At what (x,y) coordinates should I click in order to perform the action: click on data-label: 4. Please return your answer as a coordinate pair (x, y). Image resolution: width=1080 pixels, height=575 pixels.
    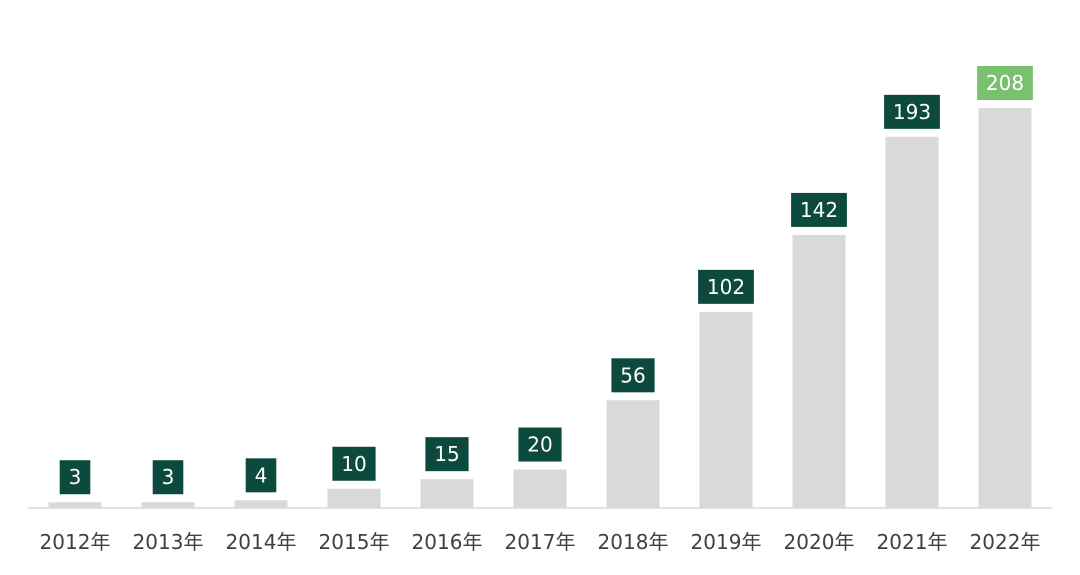
    Looking at the image, I should click on (261, 475).